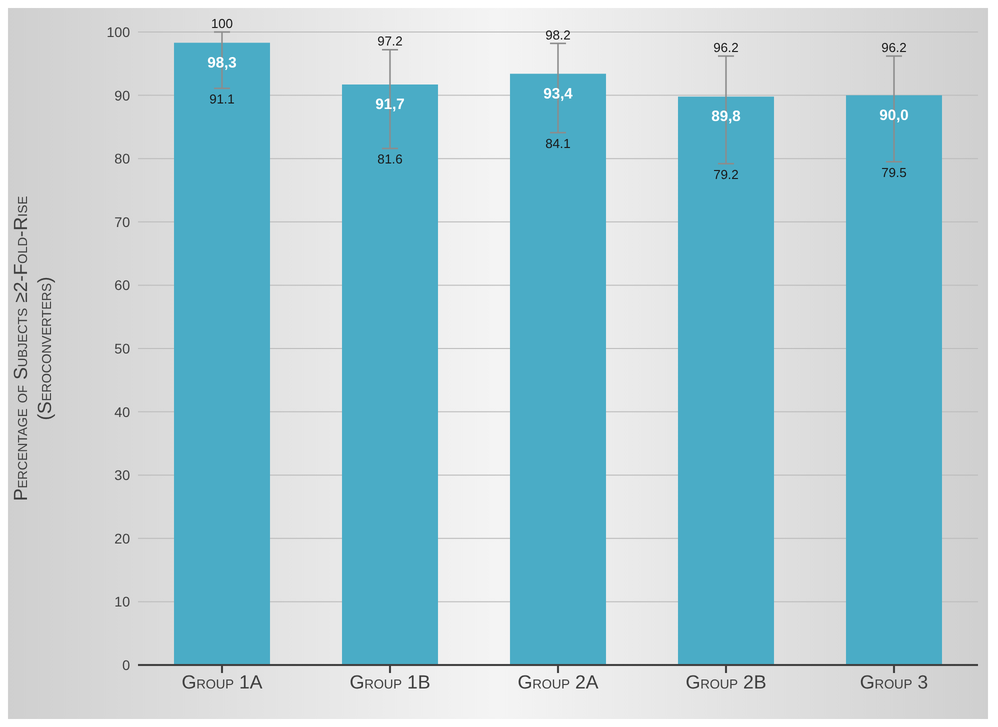 The width and height of the screenshot is (998, 727). Describe the element at coordinates (390, 683) in the screenshot. I see `x-tick-label: Group 1B` at that location.